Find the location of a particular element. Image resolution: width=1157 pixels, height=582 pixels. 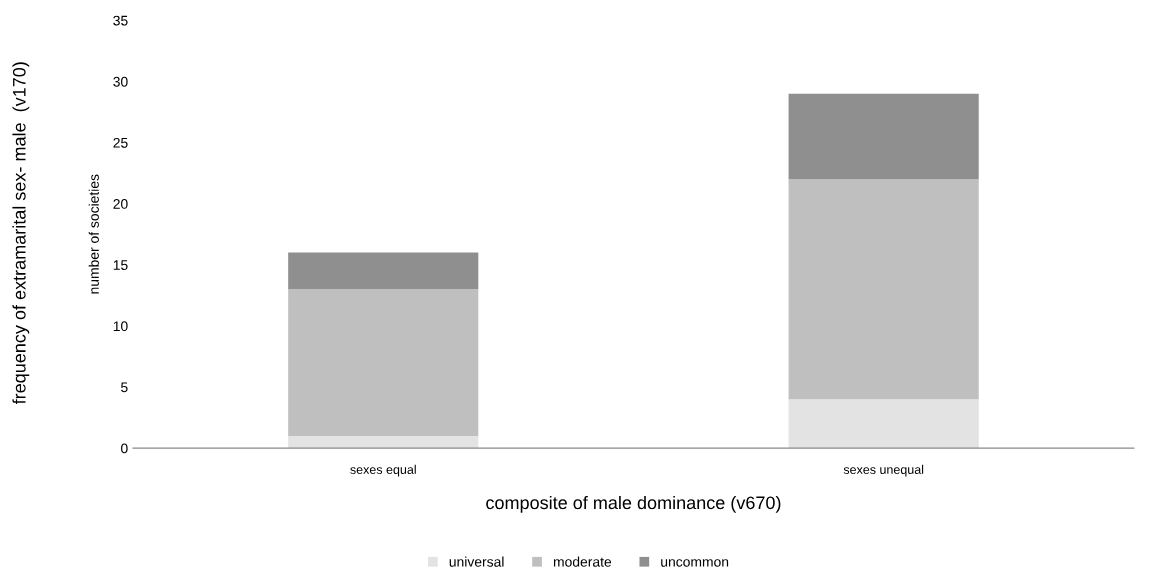

y-tick-label: 35 is located at coordinates (120, 20).